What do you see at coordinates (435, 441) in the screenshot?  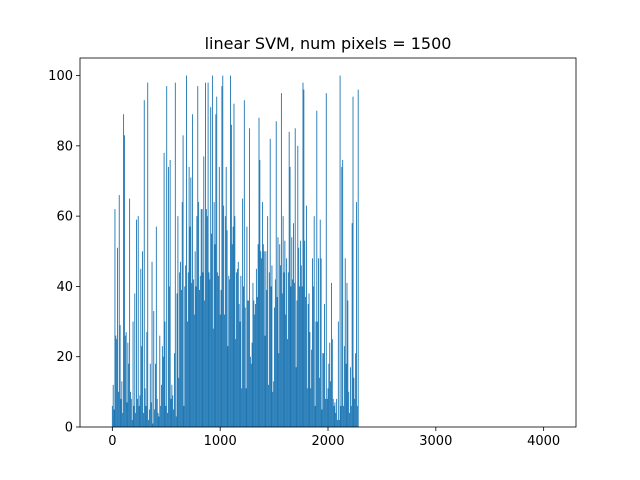 I see `x-tick-label: 3000` at bounding box center [435, 441].